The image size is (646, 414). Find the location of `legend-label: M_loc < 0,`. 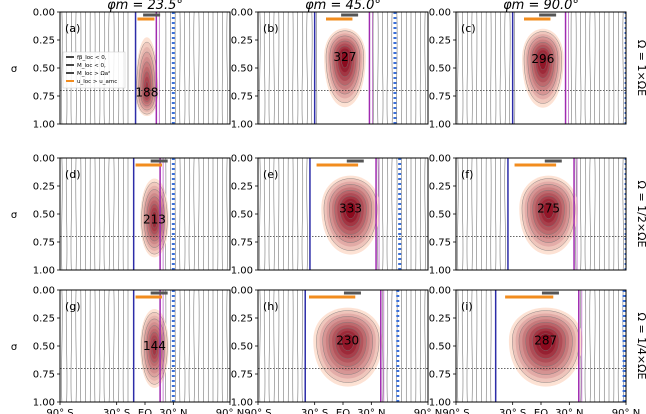

legend-label: M_loc < 0, is located at coordinates (91, 66).